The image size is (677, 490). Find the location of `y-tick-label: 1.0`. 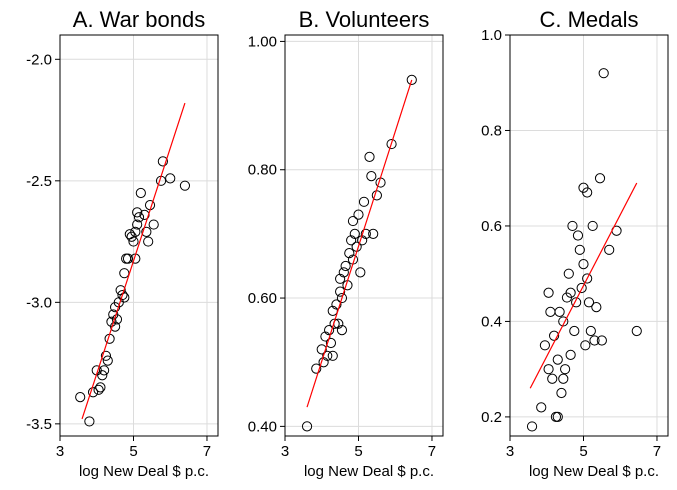

y-tick-label: 1.0 is located at coordinates (491, 35).